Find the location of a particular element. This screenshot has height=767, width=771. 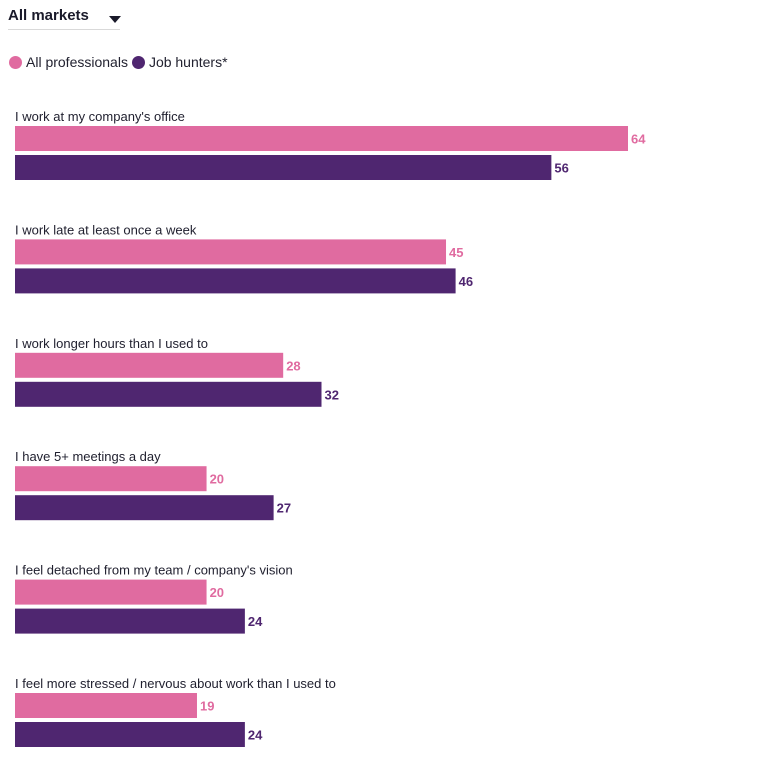

market-filter-dropdown: All markets is located at coordinates (64, 17).